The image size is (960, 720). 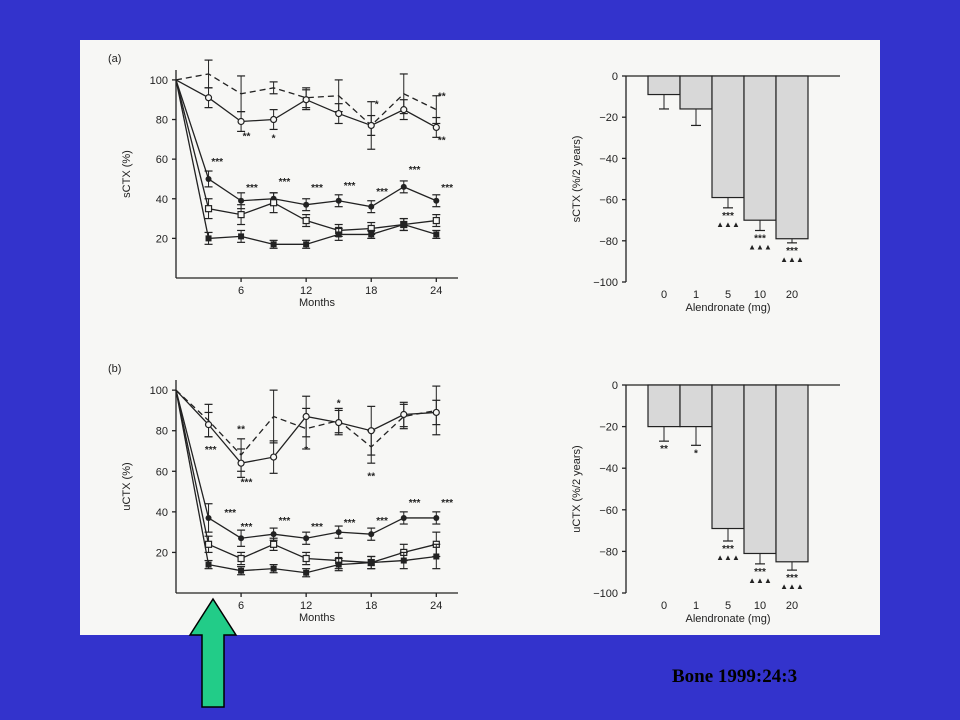 What do you see at coordinates (162, 239) in the screenshot?
I see `y-tick-label: 20` at bounding box center [162, 239].